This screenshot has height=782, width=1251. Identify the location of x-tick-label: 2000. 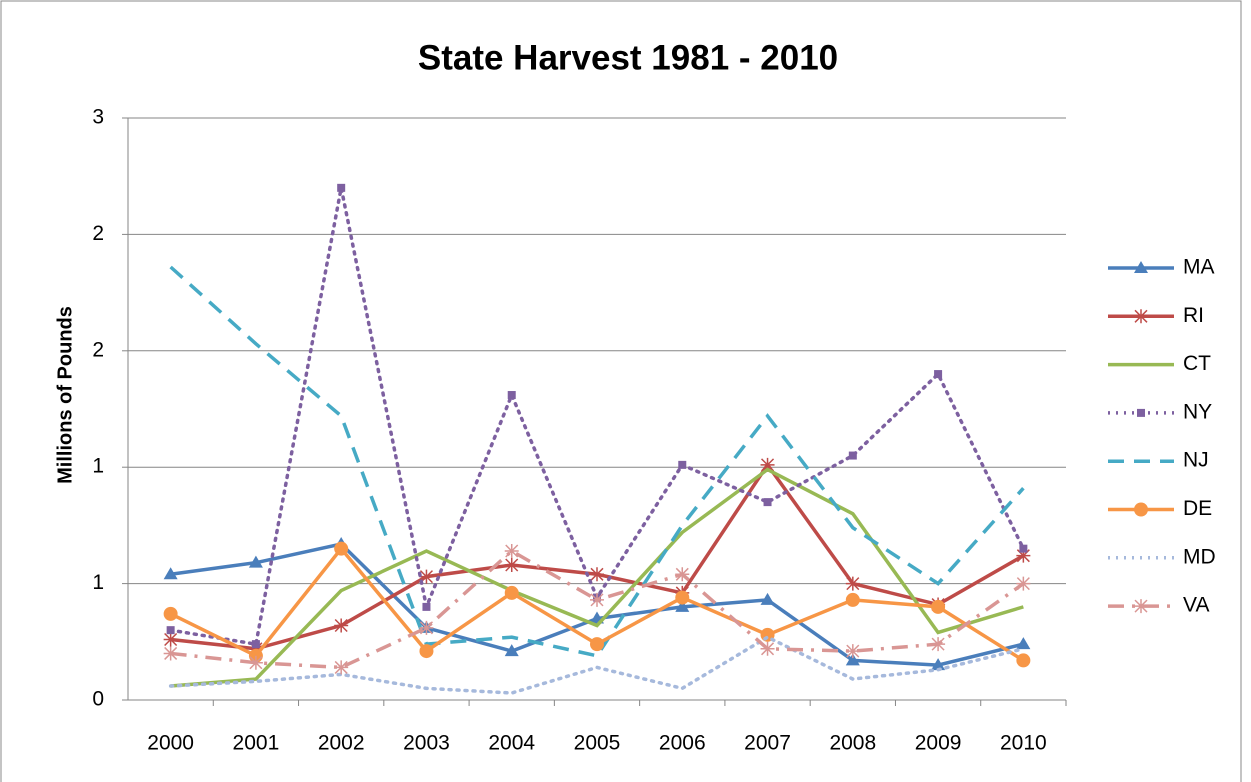
(170, 743).